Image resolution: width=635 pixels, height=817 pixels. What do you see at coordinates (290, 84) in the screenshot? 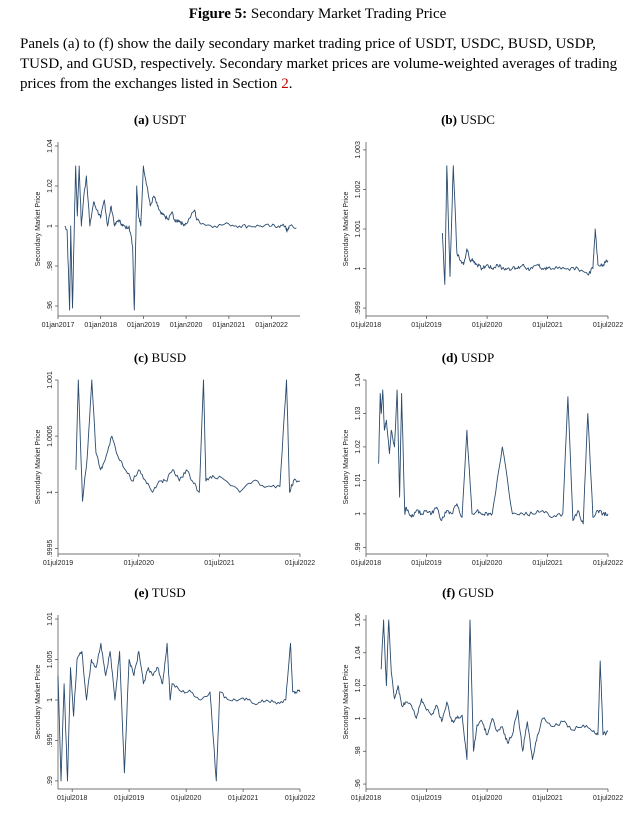
I see `caption-end: .` at bounding box center [290, 84].